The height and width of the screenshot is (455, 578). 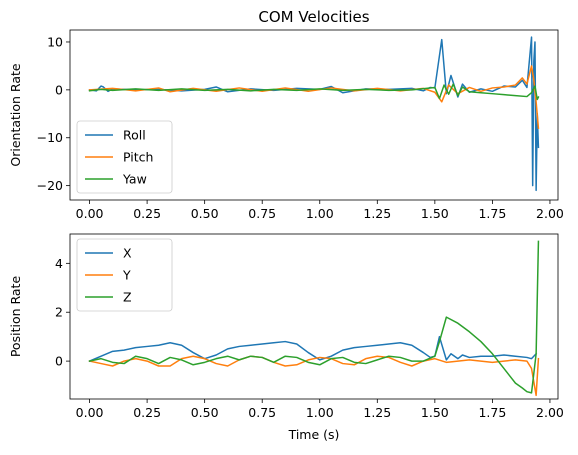 What do you see at coordinates (138, 157) in the screenshot?
I see `legend-label-pitch: Pitch` at bounding box center [138, 157].